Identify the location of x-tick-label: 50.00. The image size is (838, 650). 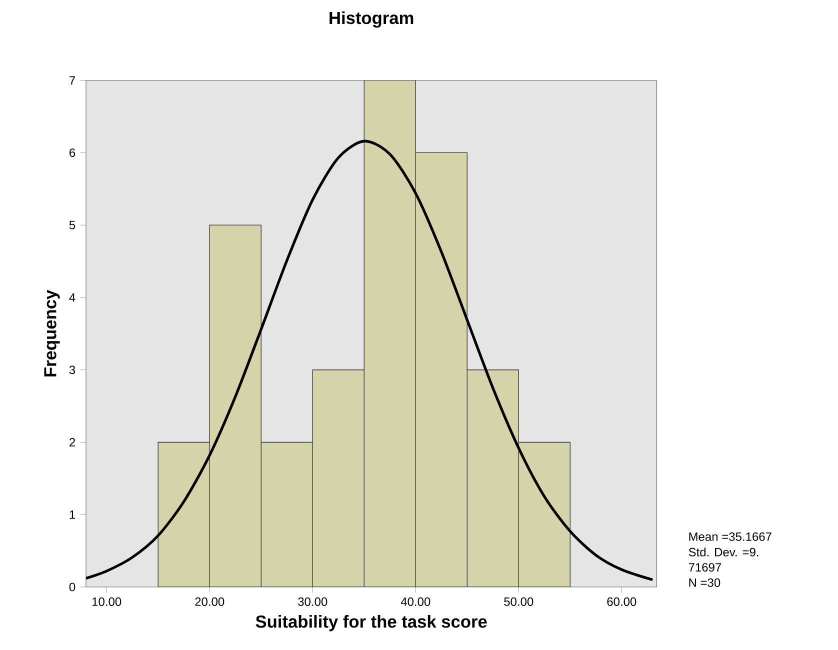
(519, 601).